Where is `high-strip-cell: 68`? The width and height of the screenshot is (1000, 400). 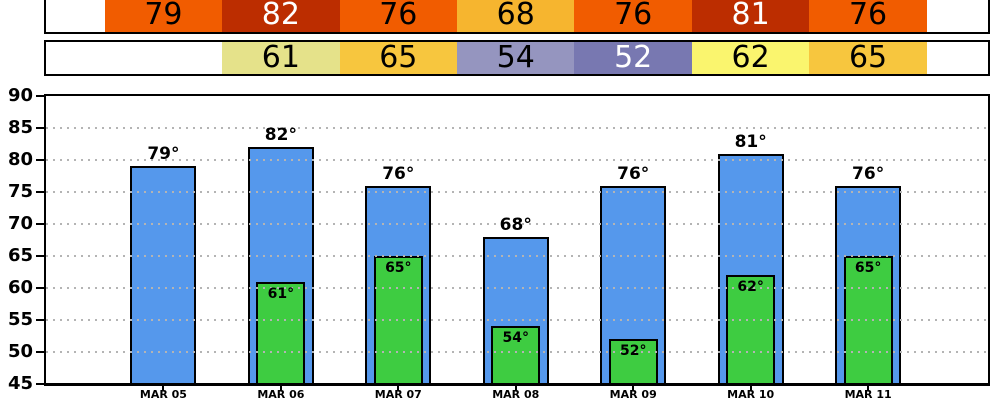 high-strip-cell: 68 is located at coordinates (516, 16).